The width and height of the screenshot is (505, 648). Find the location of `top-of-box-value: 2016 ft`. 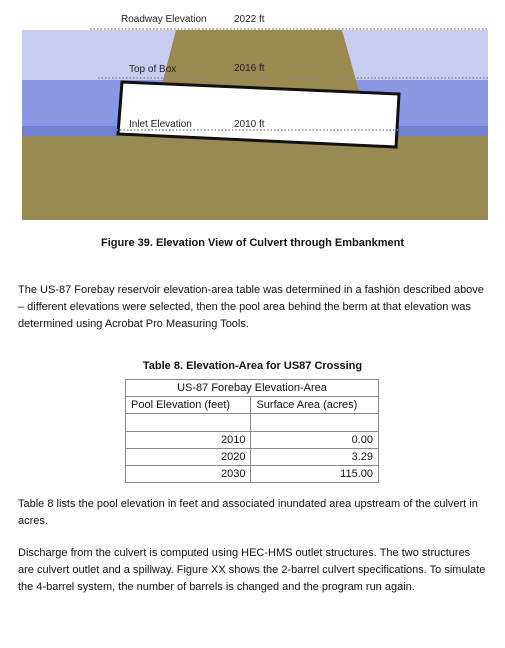

top-of-box-value: 2016 ft is located at coordinates (249, 68).